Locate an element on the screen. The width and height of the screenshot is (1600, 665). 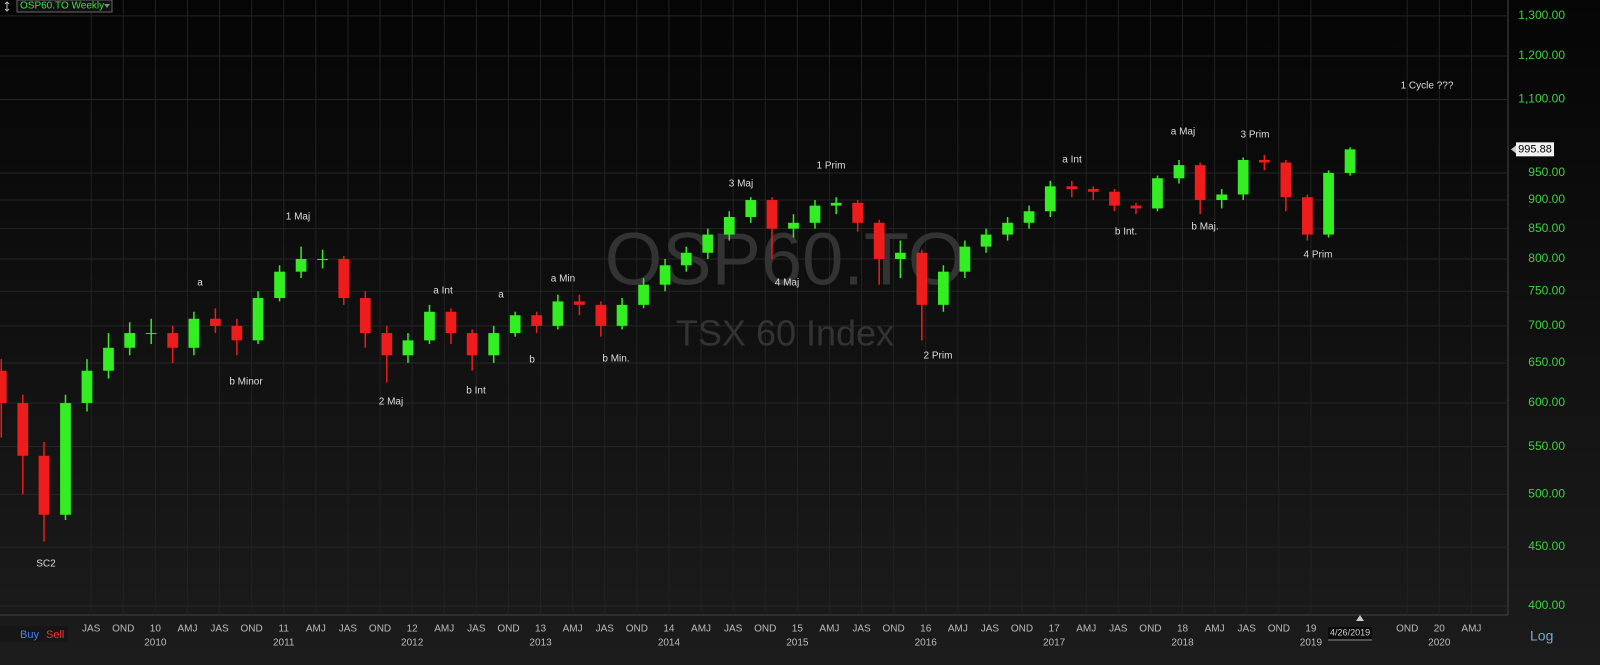
price-box is located at coordinates (1535, 149).